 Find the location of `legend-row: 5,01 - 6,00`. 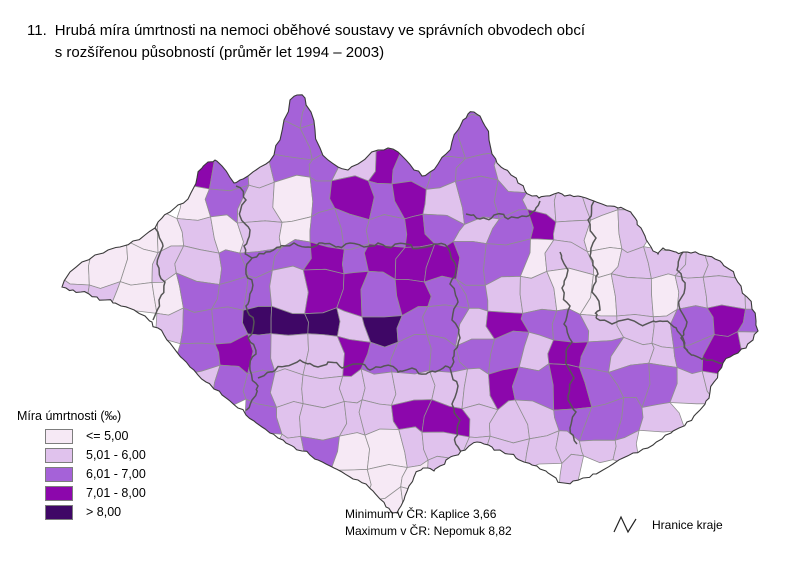

legend-row: 5,01 - 6,00 is located at coordinates (95, 455).